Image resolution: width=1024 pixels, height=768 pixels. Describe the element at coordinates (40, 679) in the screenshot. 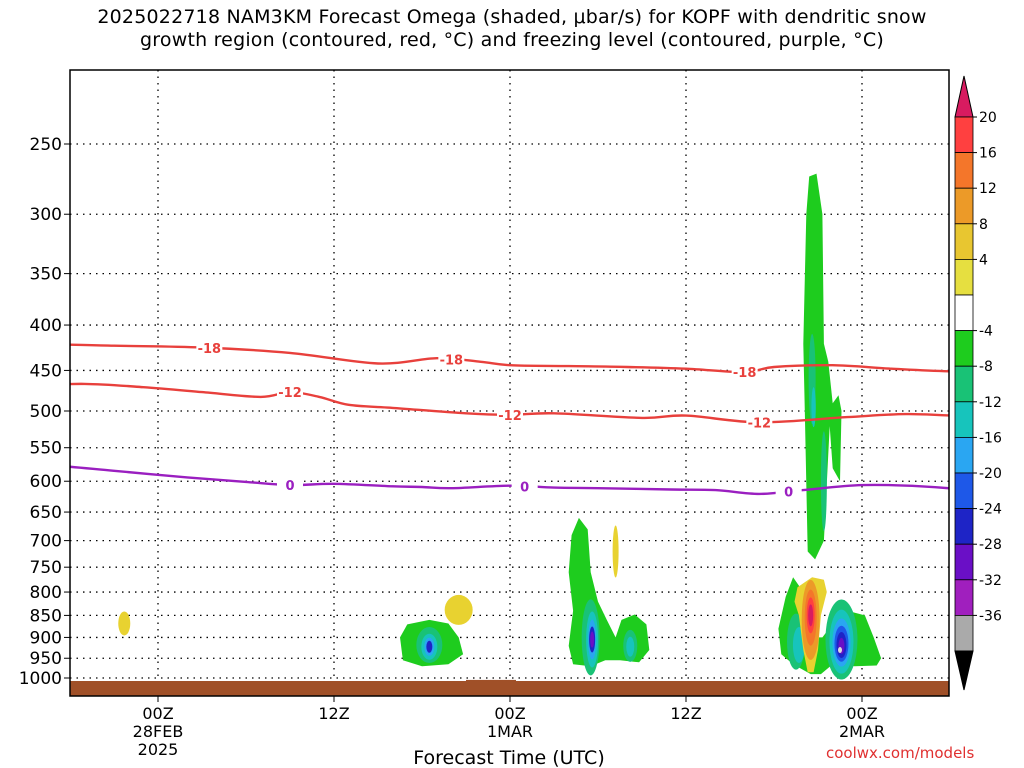

I see `y-tick-label: 1000` at that location.